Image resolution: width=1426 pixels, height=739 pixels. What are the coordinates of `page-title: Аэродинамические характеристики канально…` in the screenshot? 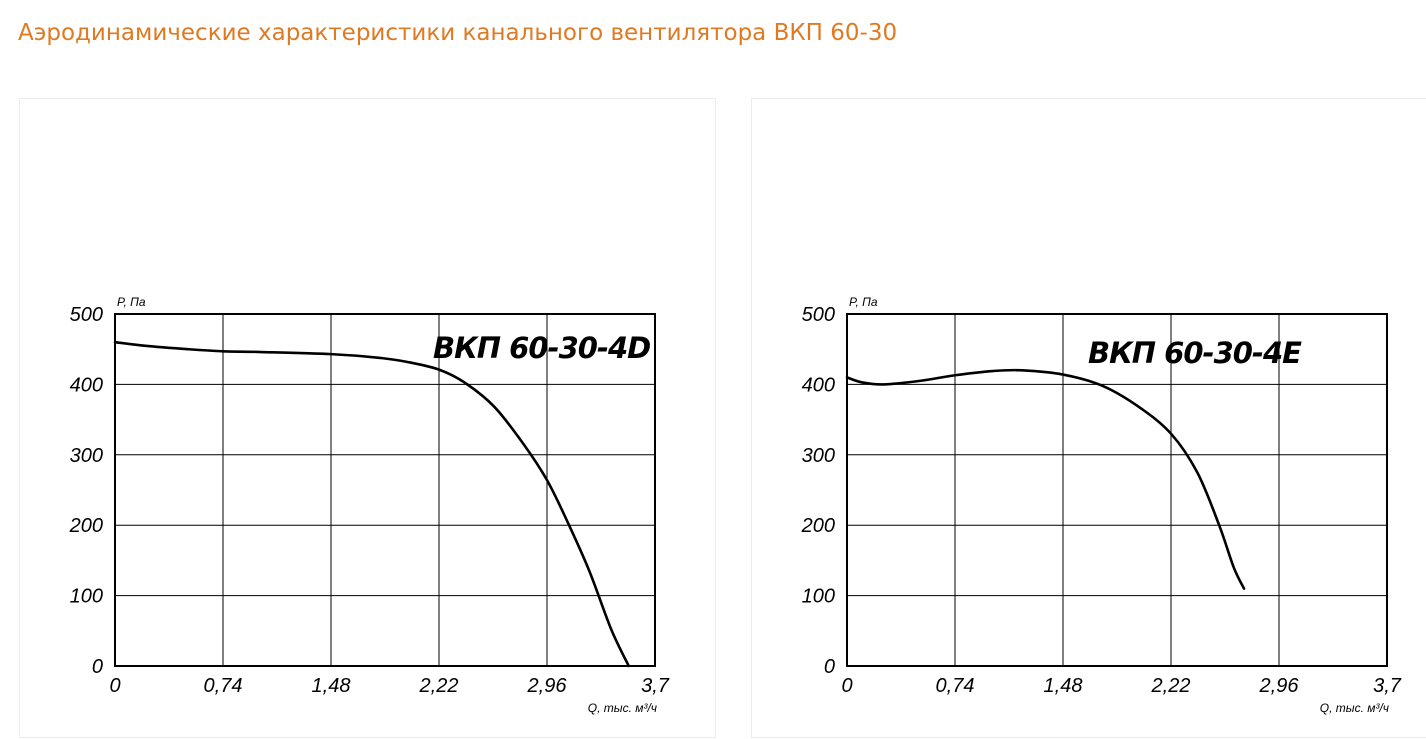 It's located at (458, 33).